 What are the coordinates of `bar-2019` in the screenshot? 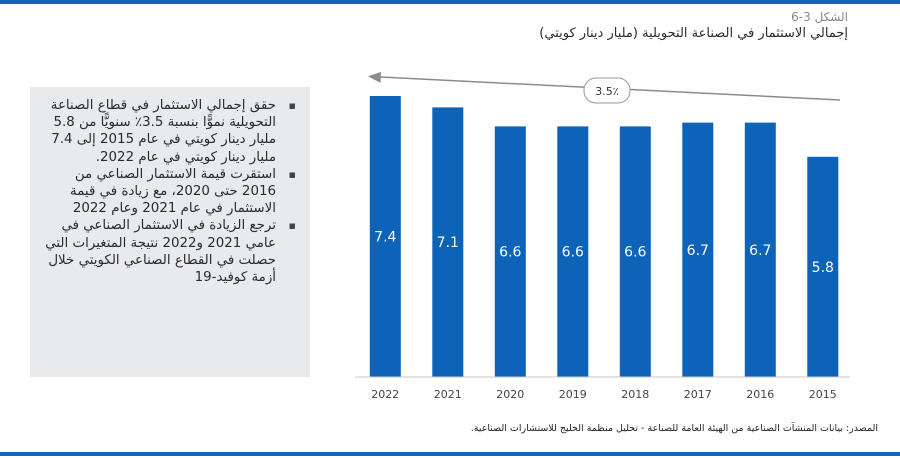 It's located at (573, 252).